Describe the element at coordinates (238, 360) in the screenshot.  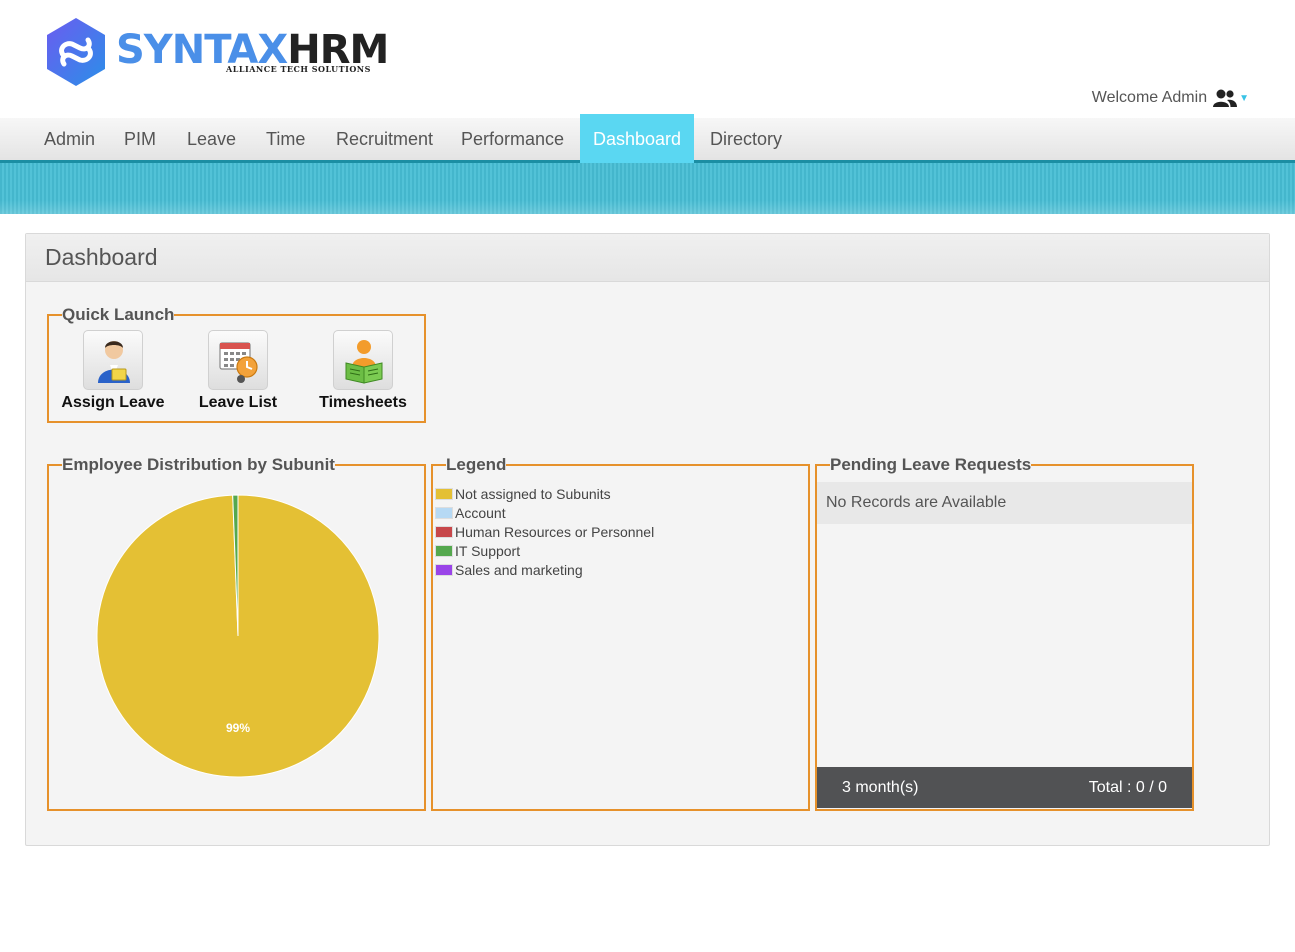
I see `leave-list-icon` at that location.